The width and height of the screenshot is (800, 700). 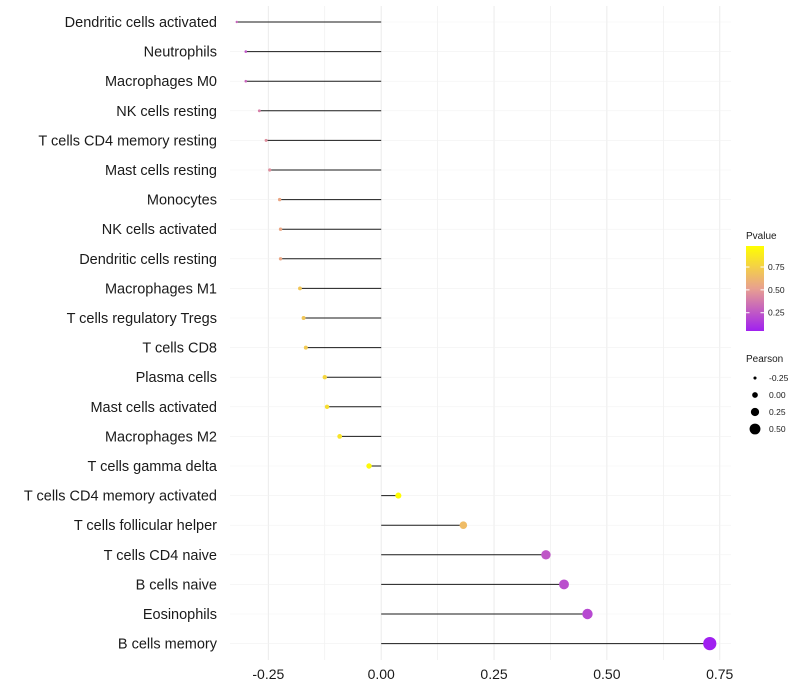 What do you see at coordinates (179, 349) in the screenshot?
I see `category-label: T cells CD8` at bounding box center [179, 349].